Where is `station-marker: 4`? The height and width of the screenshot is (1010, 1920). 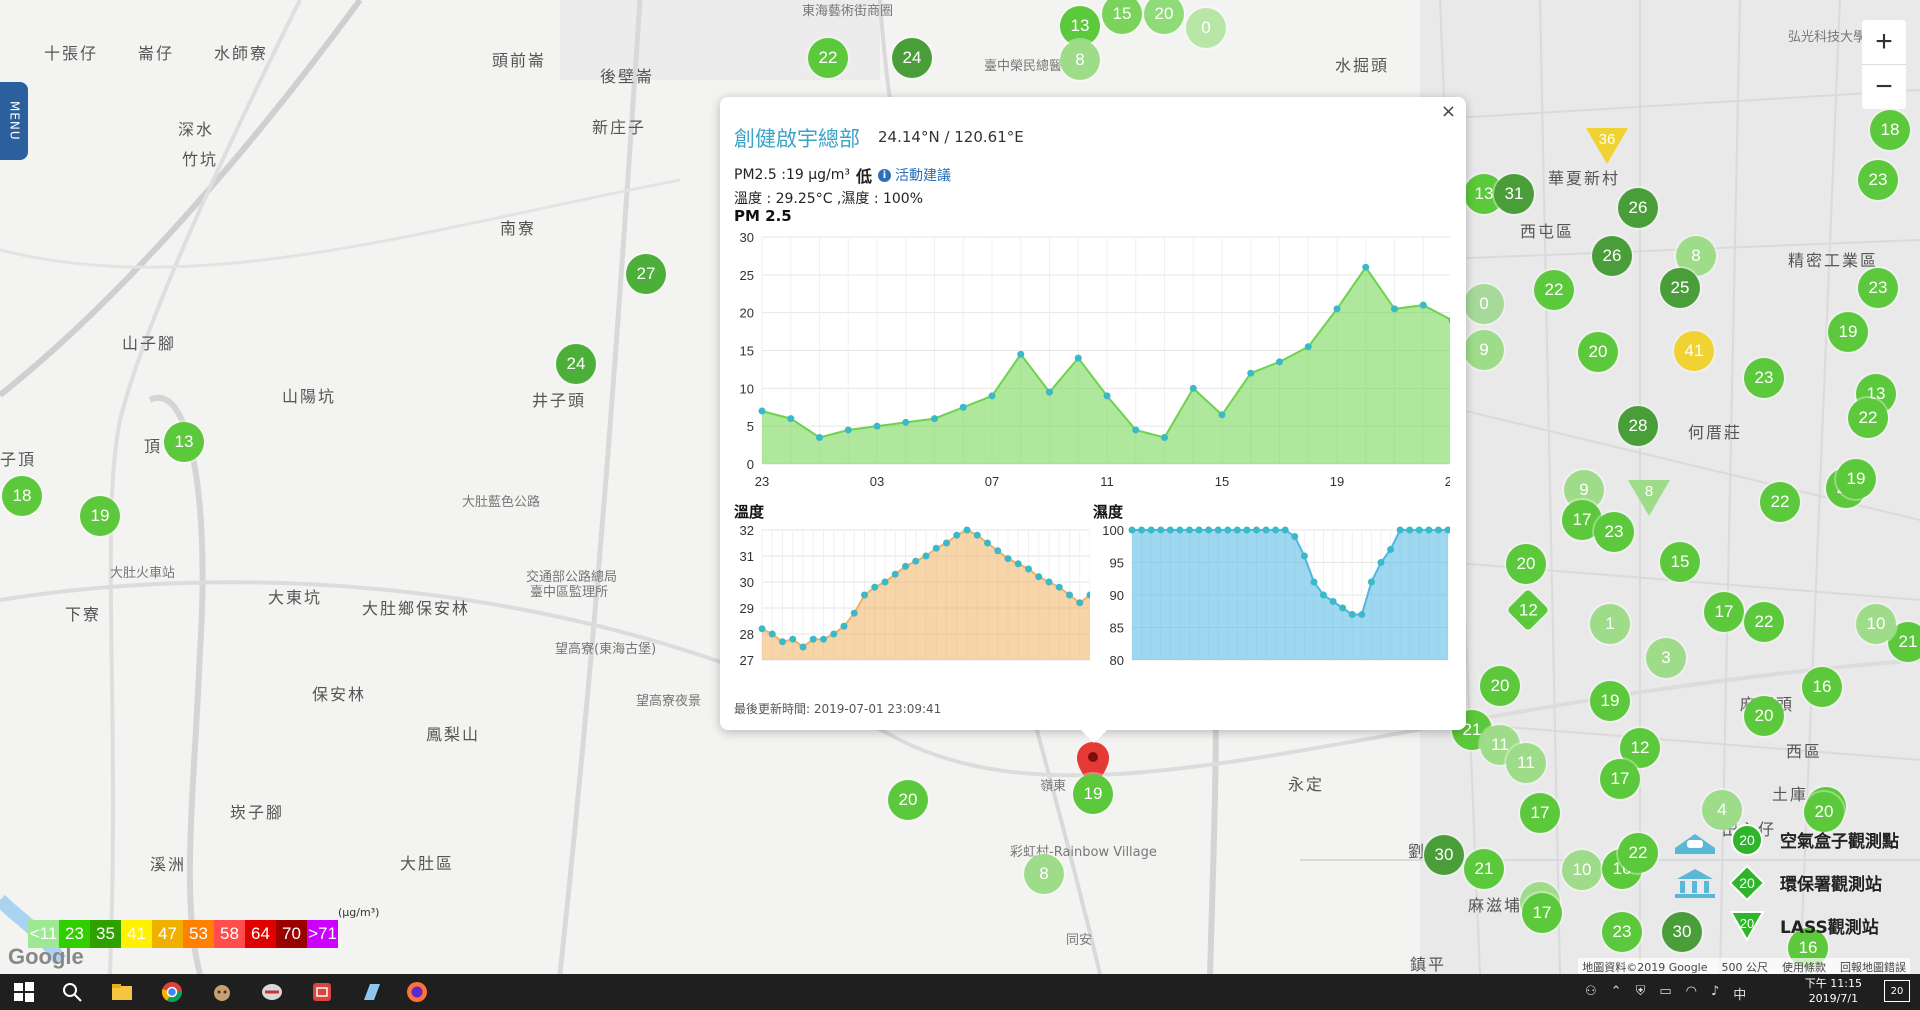 station-marker: 4 is located at coordinates (1722, 810).